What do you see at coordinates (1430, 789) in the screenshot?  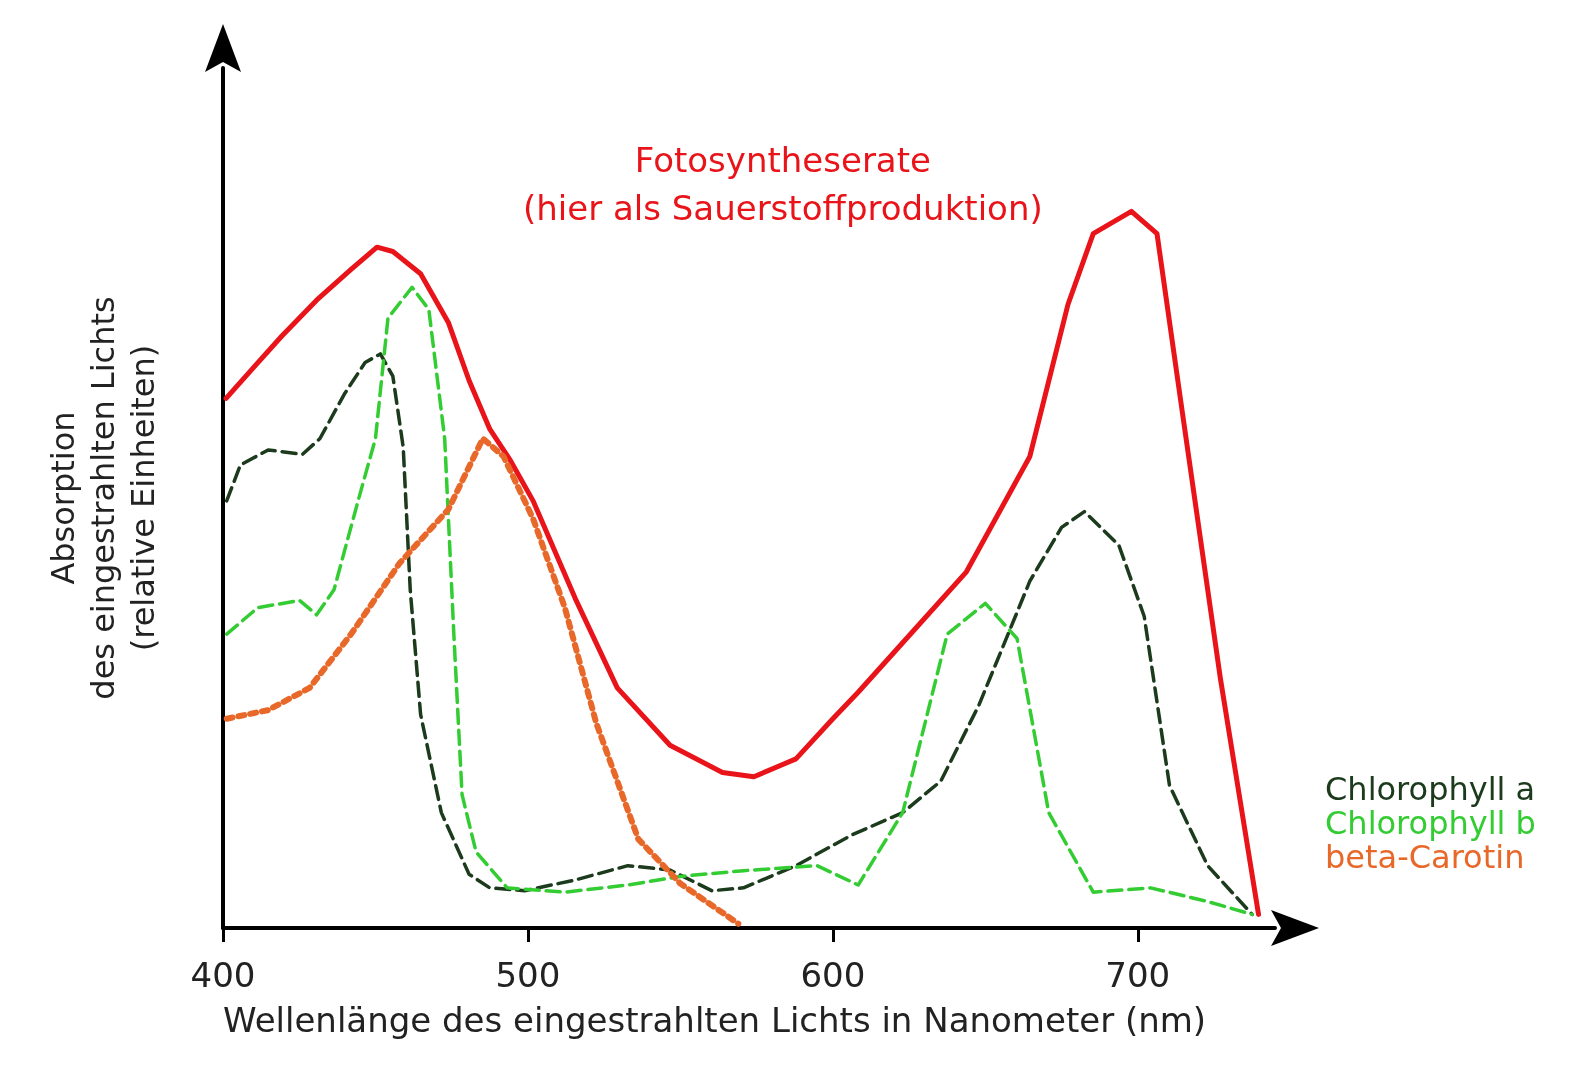 I see `text: Chlorophyll a` at bounding box center [1430, 789].